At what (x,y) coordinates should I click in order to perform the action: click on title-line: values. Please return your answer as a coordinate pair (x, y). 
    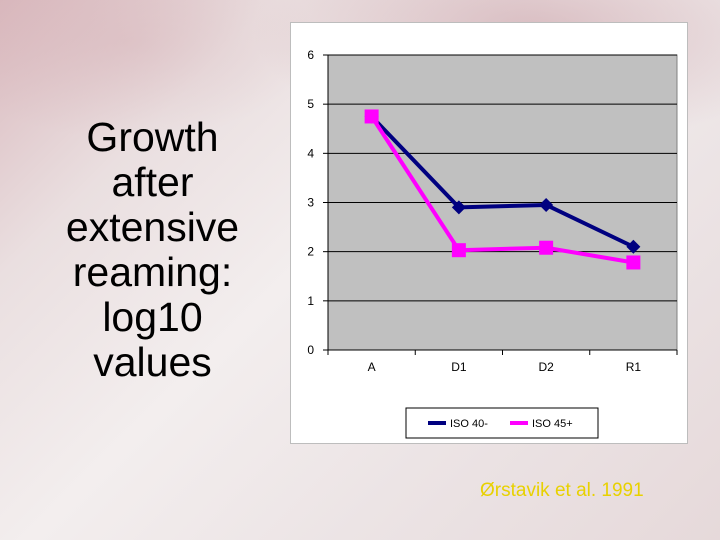
    Looking at the image, I should click on (152, 362).